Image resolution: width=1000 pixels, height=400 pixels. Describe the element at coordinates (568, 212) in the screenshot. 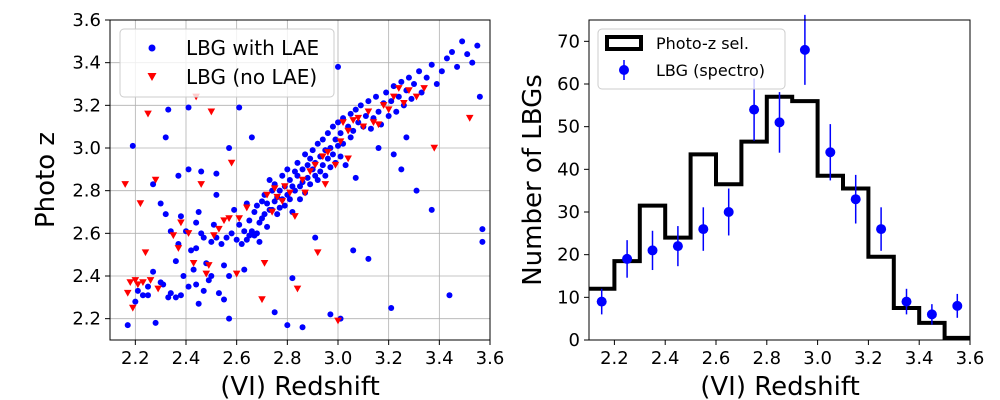

I see `histogram-y-tick-label: 30` at that location.